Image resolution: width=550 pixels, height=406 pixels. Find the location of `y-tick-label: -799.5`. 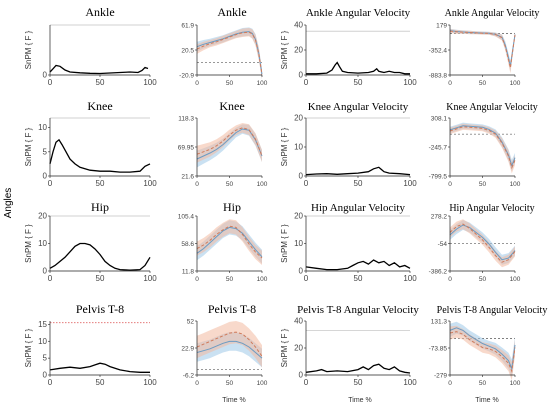

y-tick-label: -799.5 is located at coordinates (438, 177).